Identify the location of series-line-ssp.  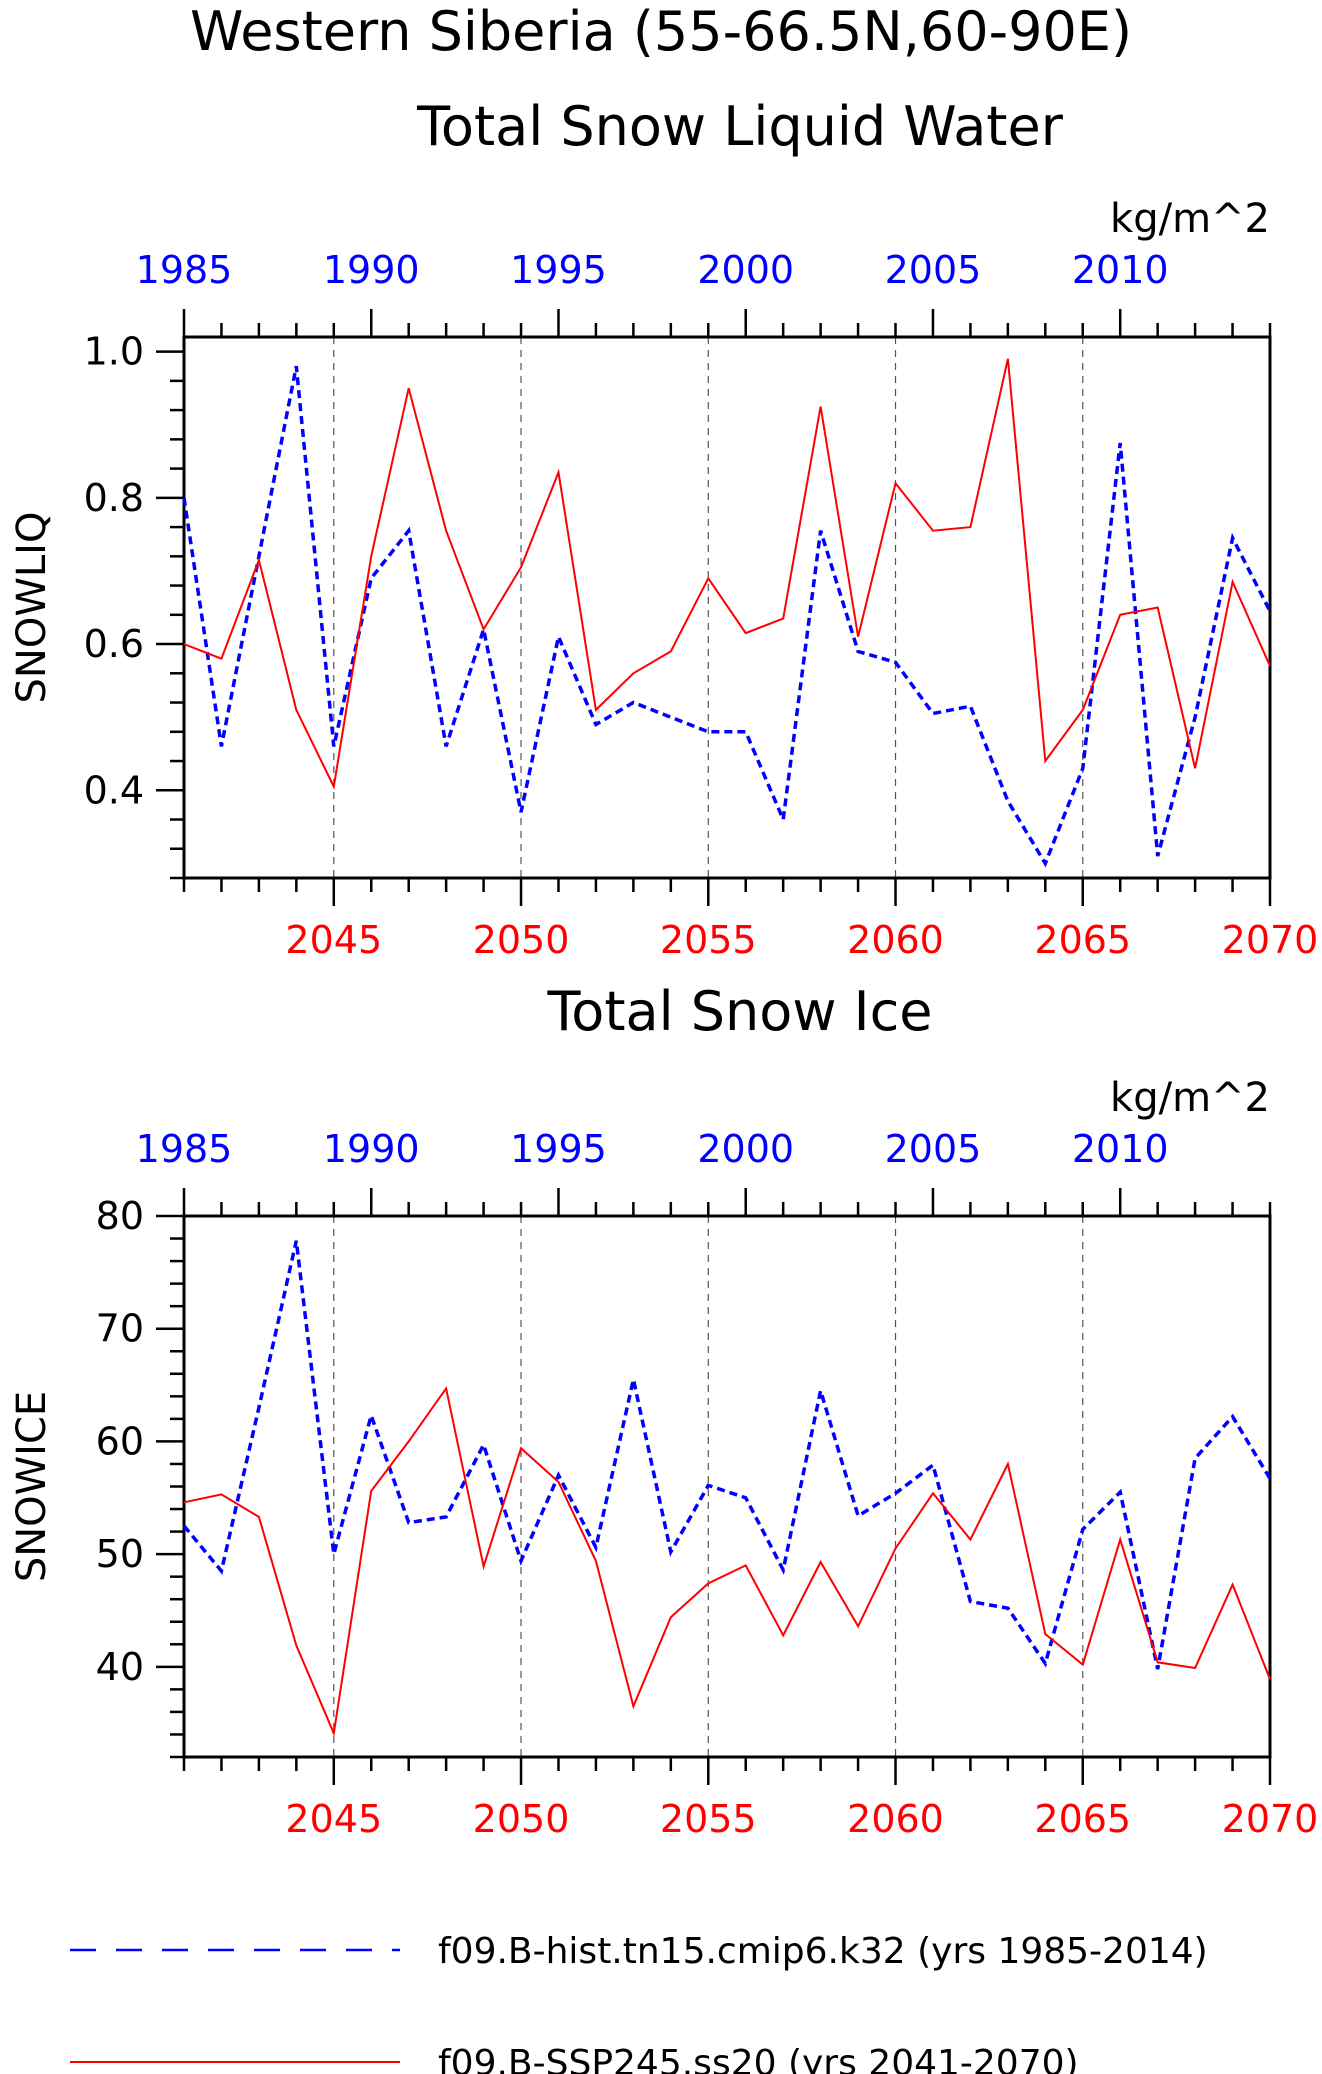
(727, 1561).